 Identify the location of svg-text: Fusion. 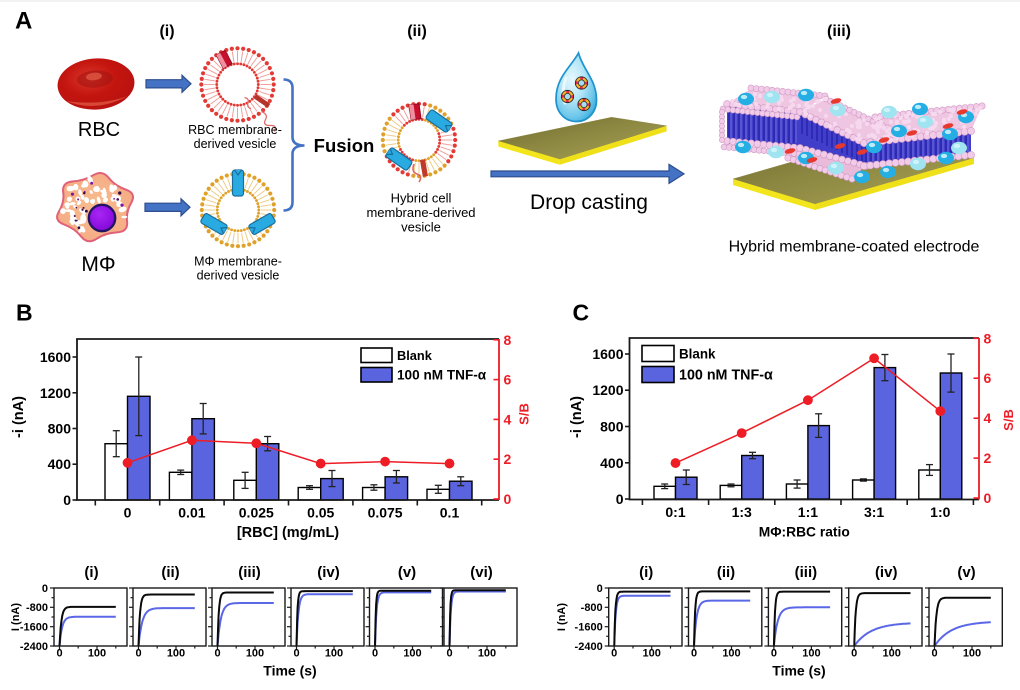
(344, 145).